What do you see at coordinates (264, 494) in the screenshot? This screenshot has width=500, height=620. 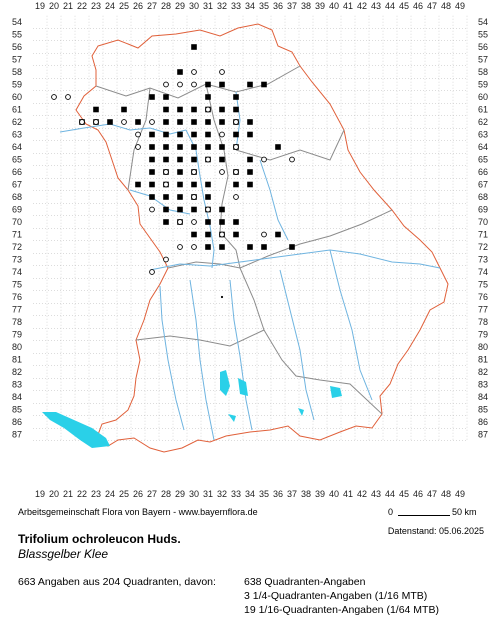 I see `x-label-bottom: 35` at bounding box center [264, 494].